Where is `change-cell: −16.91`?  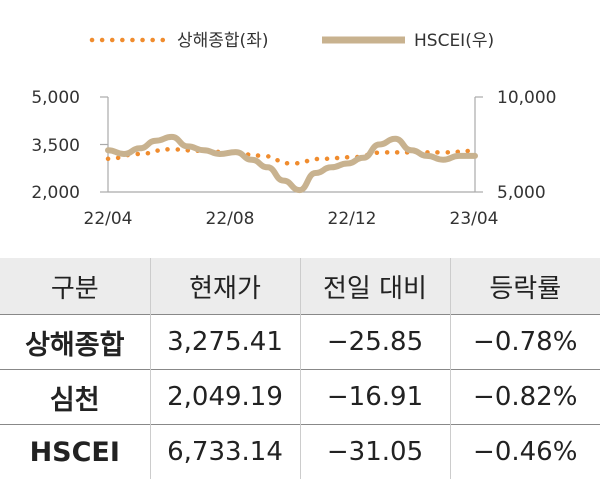 change-cell: −16.91 is located at coordinates (374, 397).